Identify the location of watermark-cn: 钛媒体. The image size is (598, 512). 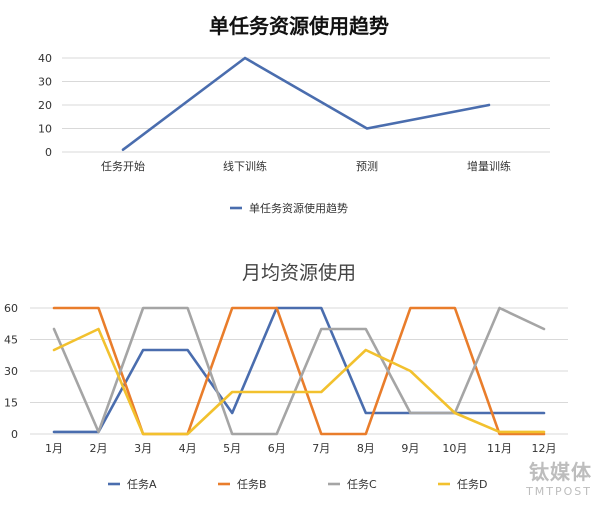
(560, 472).